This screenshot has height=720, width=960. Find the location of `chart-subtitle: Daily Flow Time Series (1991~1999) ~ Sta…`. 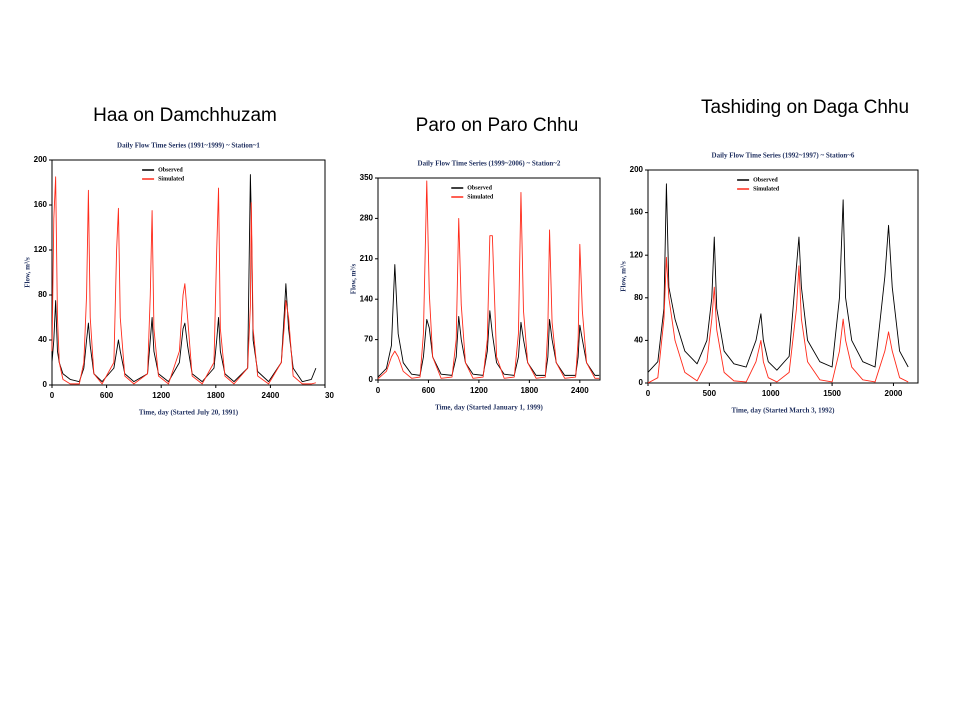

chart-subtitle: Daily Flow Time Series (1991~1999) ~ Sta… is located at coordinates (188, 146).